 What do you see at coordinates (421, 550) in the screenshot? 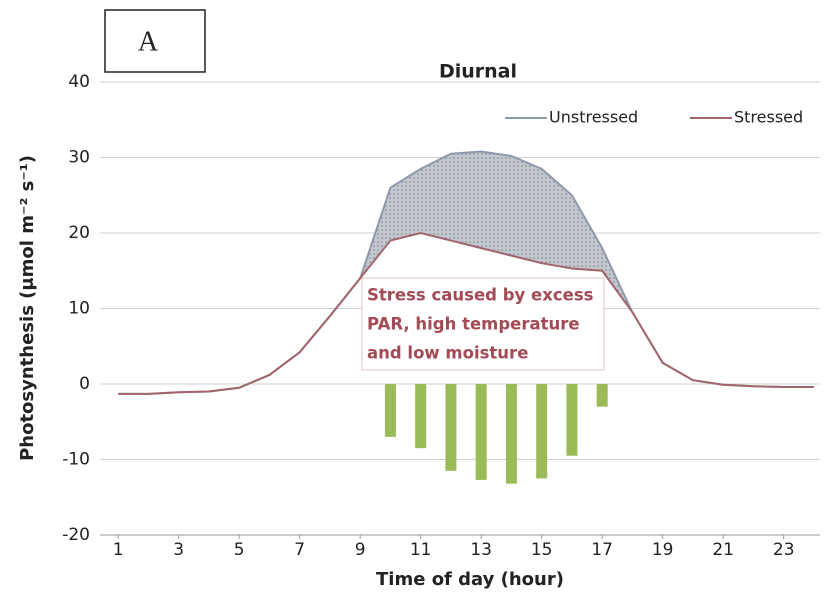
I see `x-tick-label: 11` at bounding box center [421, 550].